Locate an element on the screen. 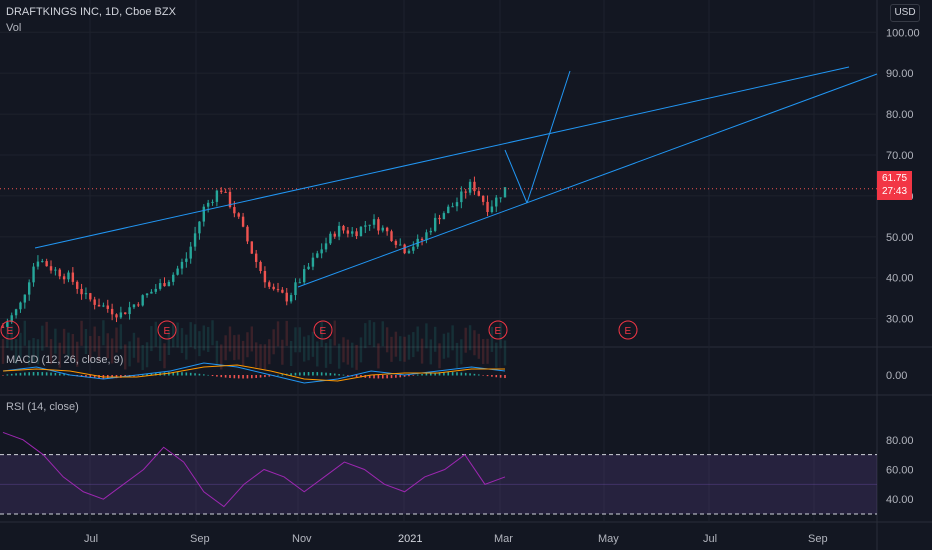  symbol-title: DRAFTKINGS INC, 1D, Cboe BZX is located at coordinates (91, 12).